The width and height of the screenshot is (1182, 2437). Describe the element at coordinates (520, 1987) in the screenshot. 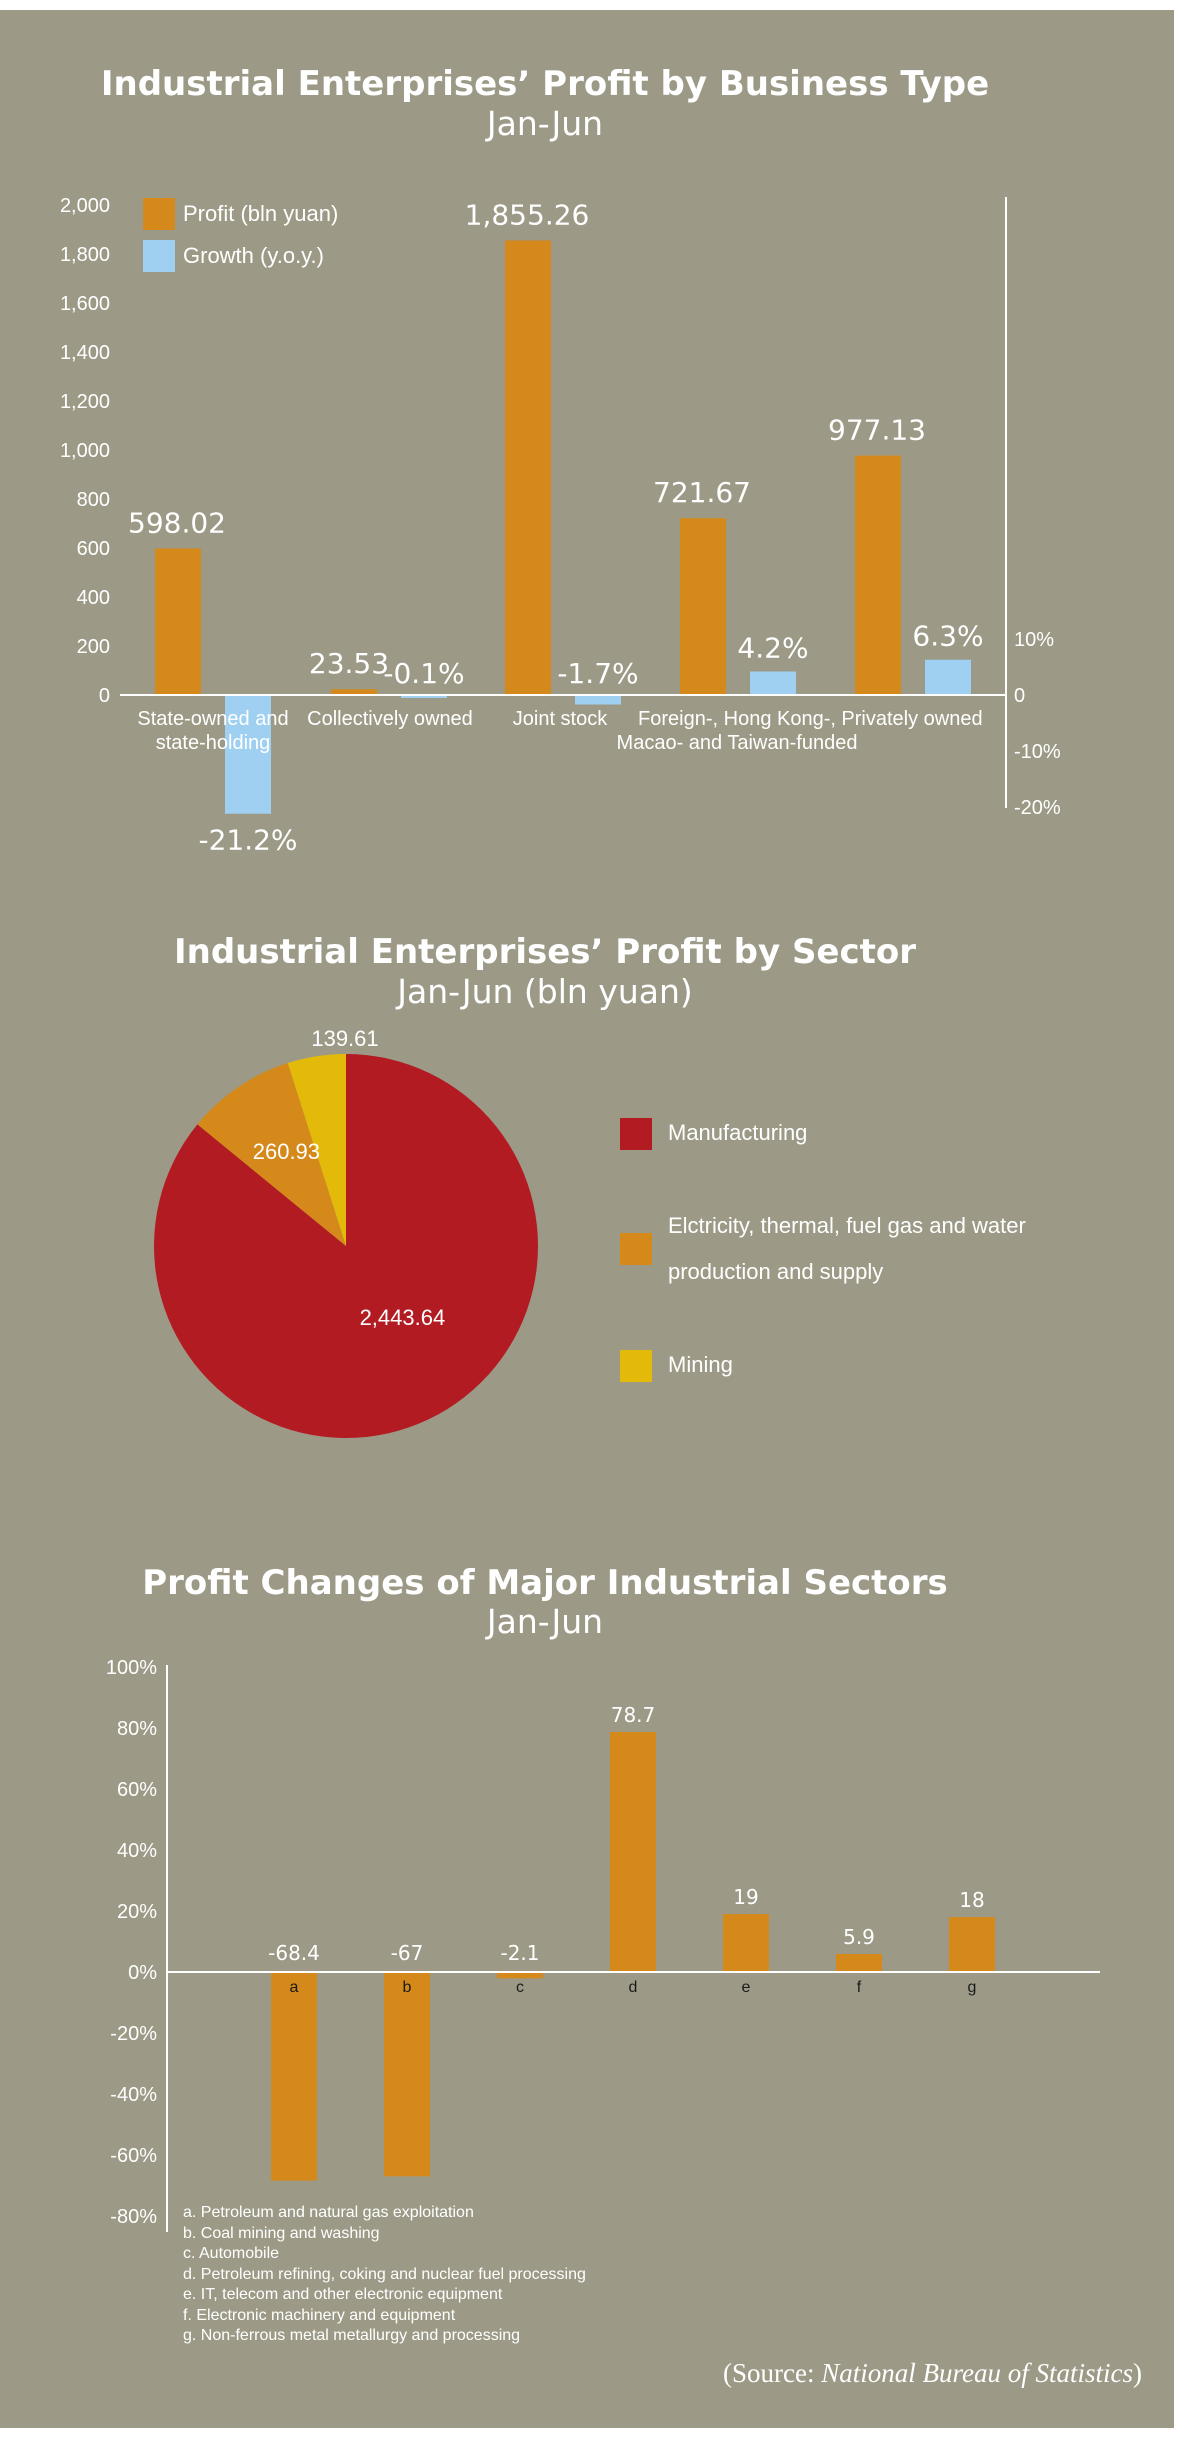

I see `sector-category-label: c` at that location.